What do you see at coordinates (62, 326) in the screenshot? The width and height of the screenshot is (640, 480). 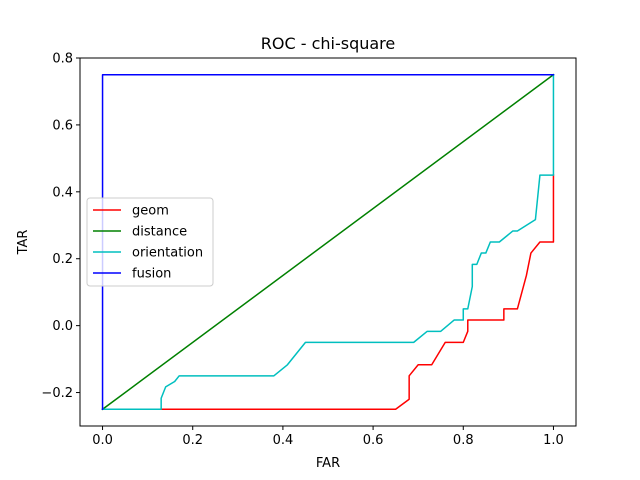 I see `y-tick-label: 0.0` at bounding box center [62, 326].